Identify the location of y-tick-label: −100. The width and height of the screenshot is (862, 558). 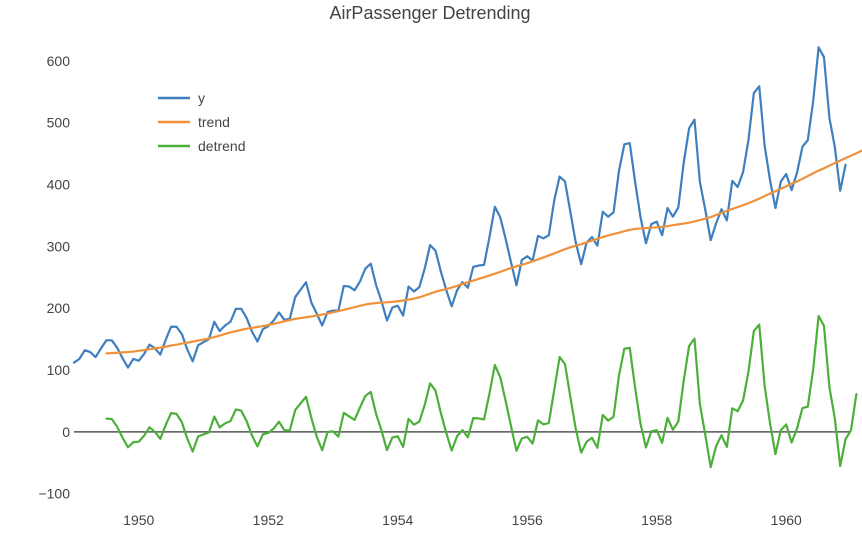
(54, 494).